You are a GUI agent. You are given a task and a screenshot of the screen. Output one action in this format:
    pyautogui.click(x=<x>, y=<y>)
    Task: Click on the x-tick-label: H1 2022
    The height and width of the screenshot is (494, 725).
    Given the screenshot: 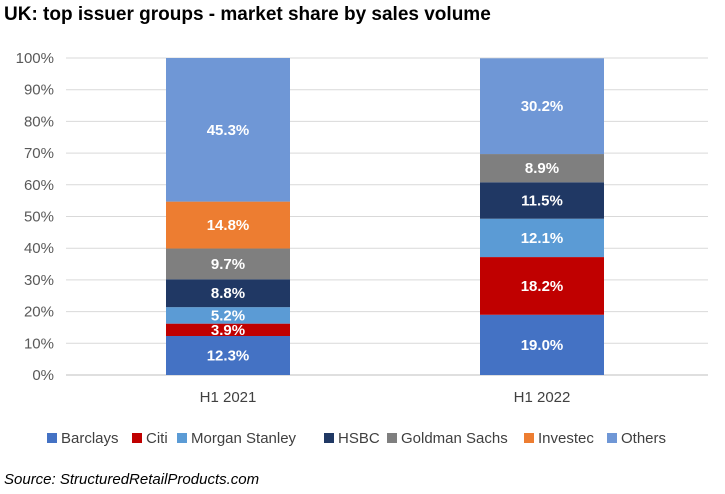 What is the action you would take?
    pyautogui.click(x=542, y=397)
    